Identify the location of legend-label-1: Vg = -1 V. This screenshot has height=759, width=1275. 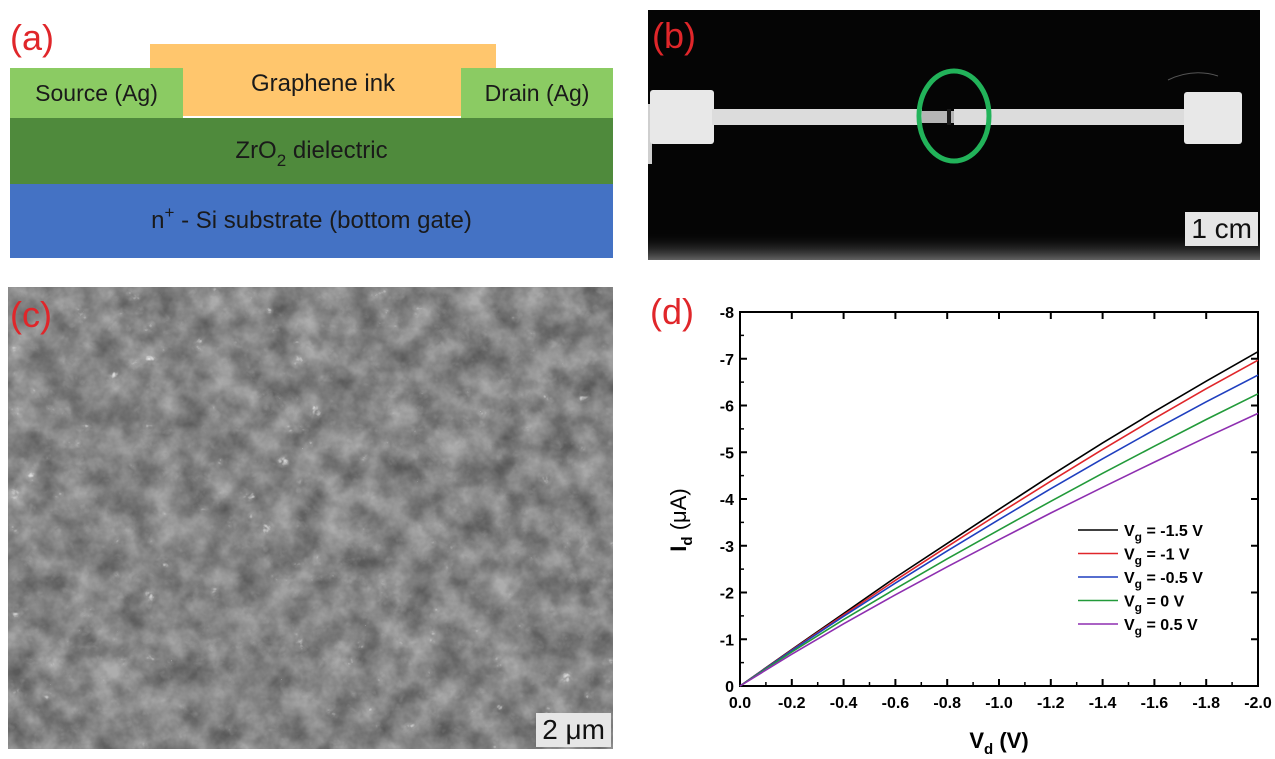
(1157, 557).